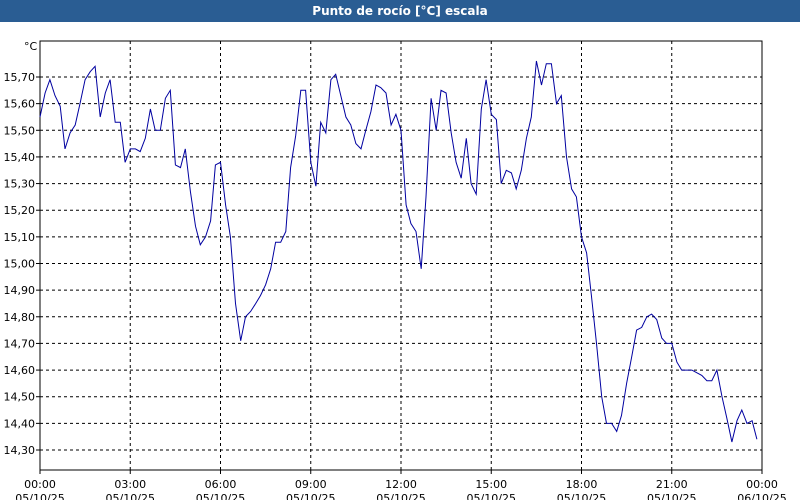 The width and height of the screenshot is (800, 500). Describe the element at coordinates (491, 484) in the screenshot. I see `x-tick-time: 15:00` at that location.